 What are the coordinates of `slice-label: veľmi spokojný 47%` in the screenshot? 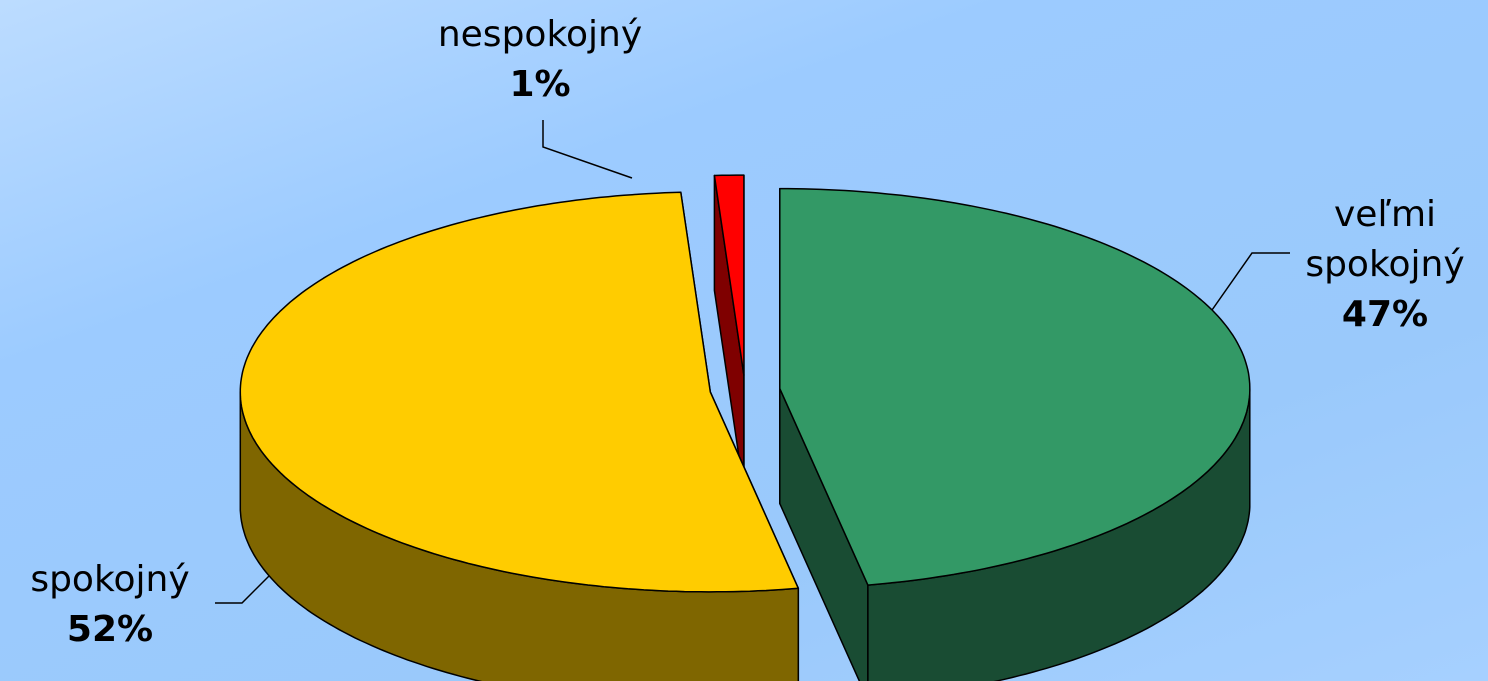 It's located at (1379, 265).